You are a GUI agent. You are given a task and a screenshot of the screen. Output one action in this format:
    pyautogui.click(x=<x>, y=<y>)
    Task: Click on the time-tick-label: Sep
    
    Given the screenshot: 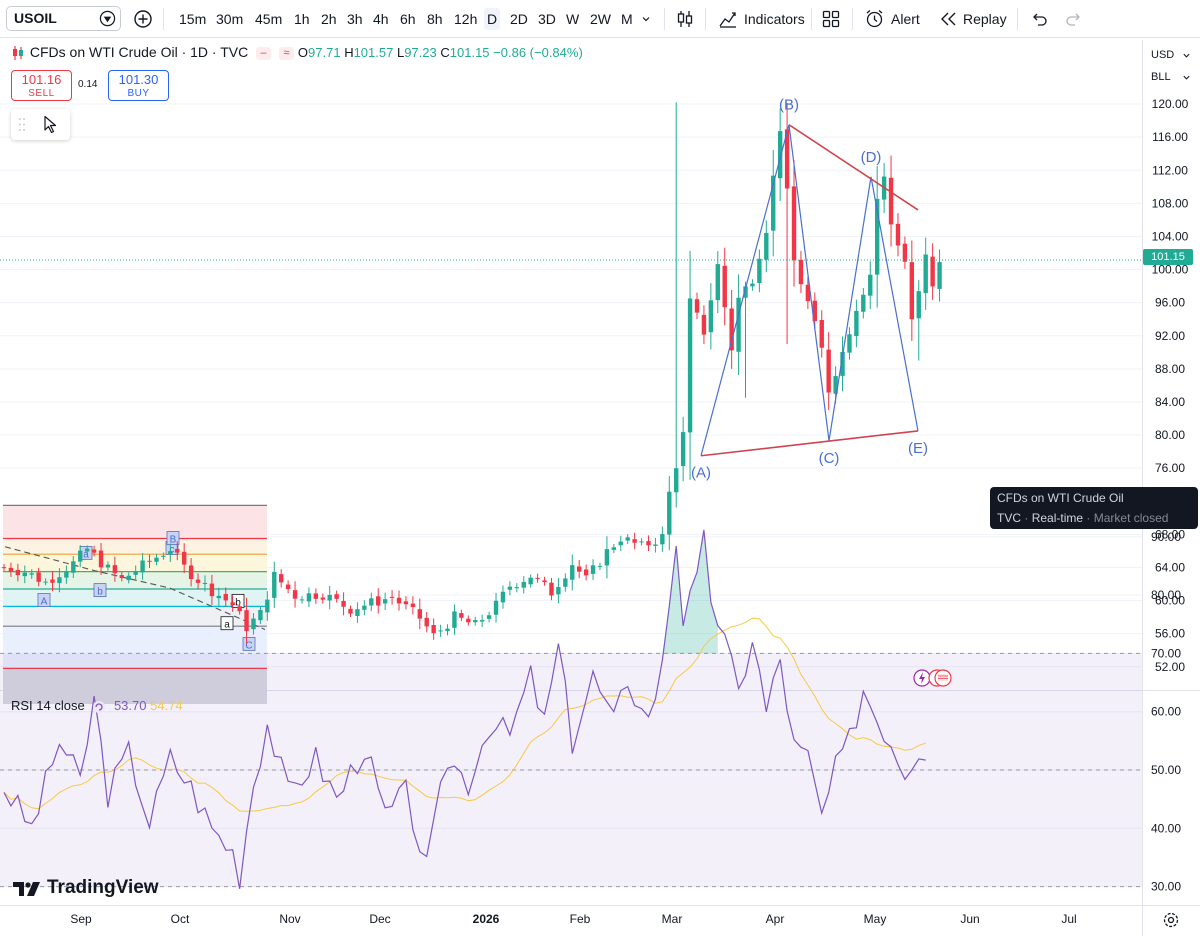 What is the action you would take?
    pyautogui.click(x=81, y=919)
    